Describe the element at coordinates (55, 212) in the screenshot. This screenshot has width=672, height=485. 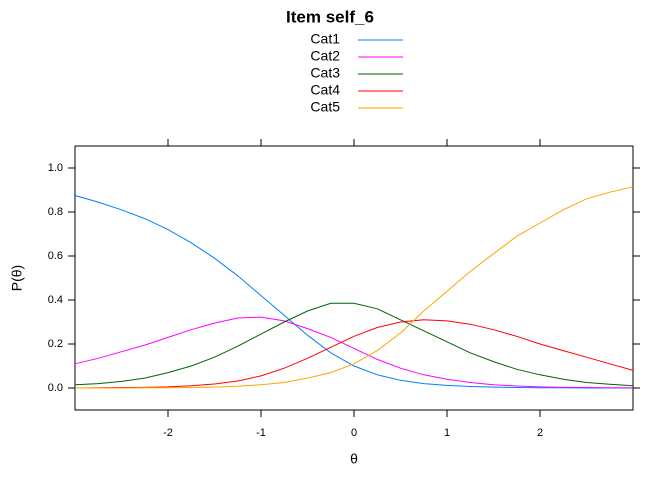
I see `y-tick-label: 0.8` at that location.